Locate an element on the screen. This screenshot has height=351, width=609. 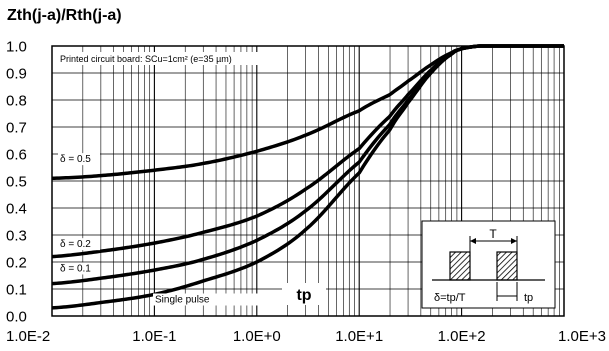
x-tick-label: 1.0E+3 is located at coordinates (582, 336).